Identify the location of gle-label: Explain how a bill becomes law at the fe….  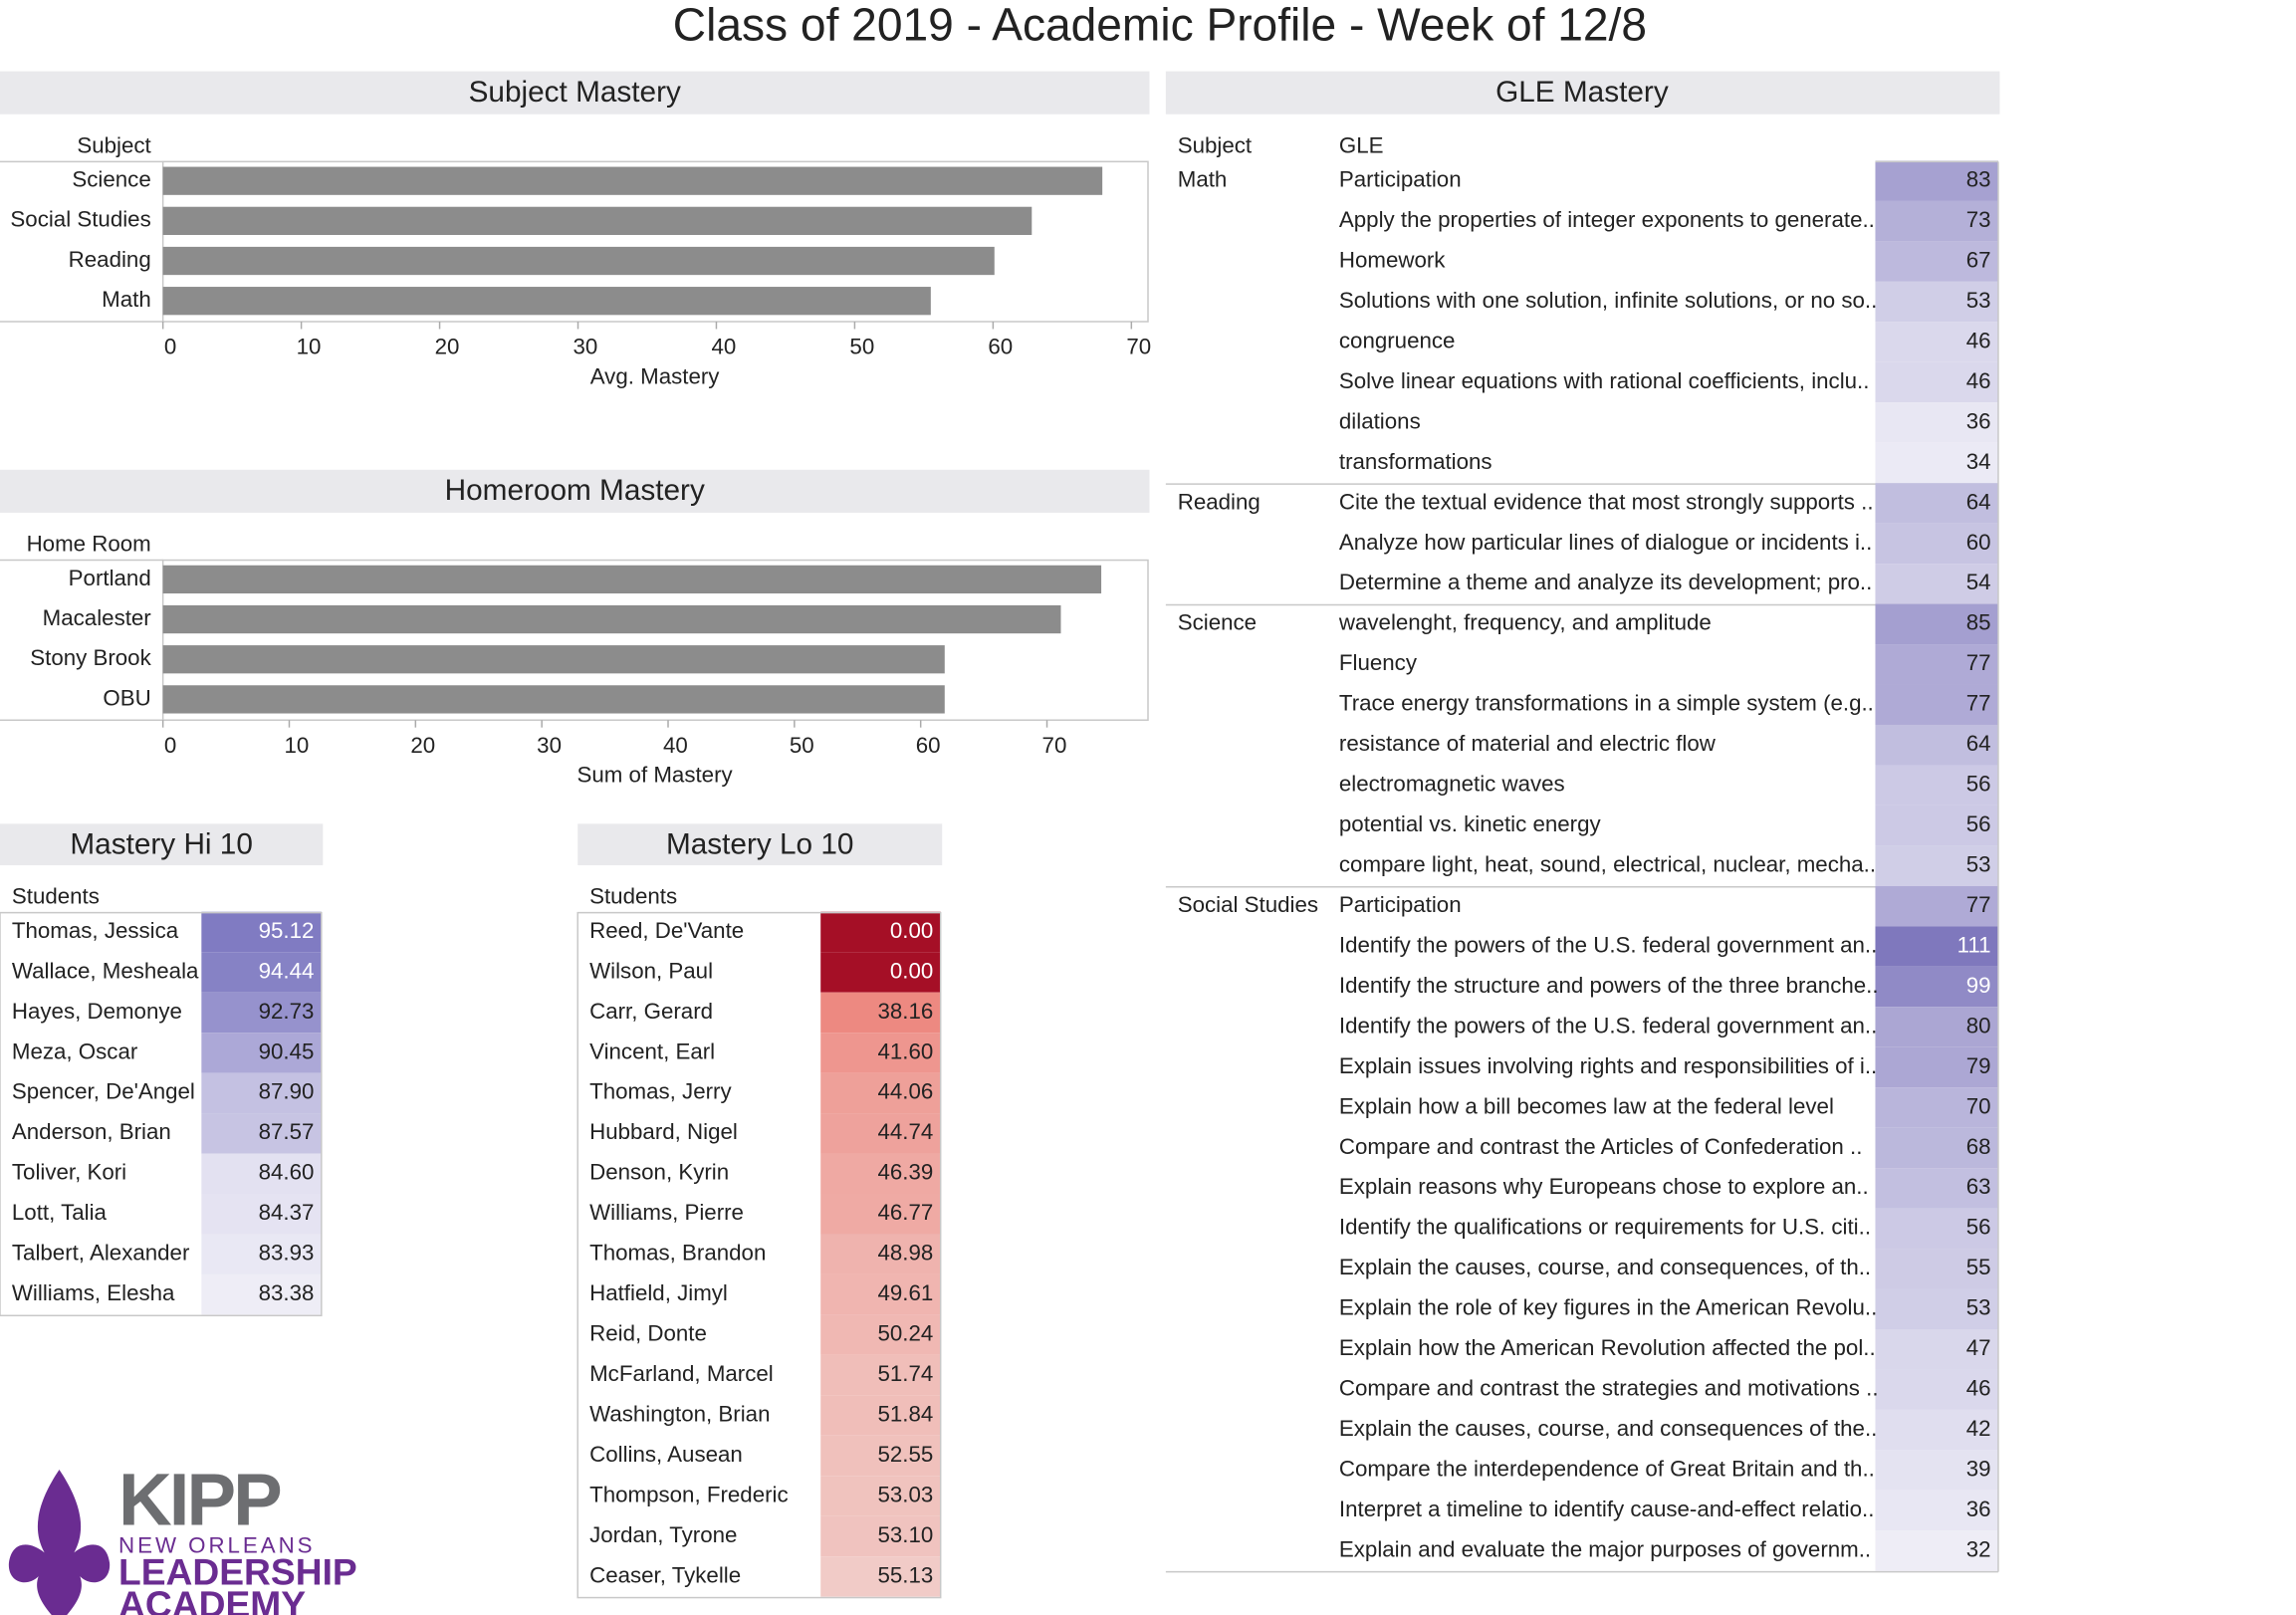
(1586, 1105).